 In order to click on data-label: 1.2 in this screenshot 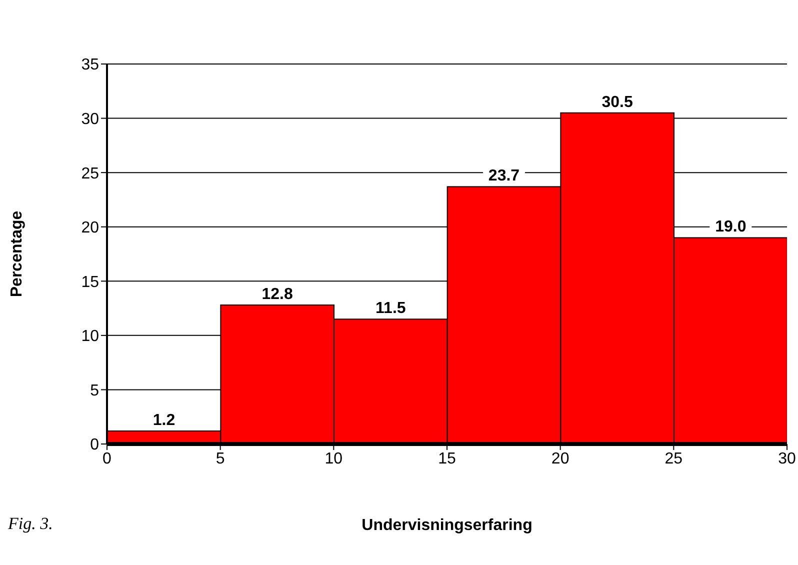, I will do `click(164, 420)`.